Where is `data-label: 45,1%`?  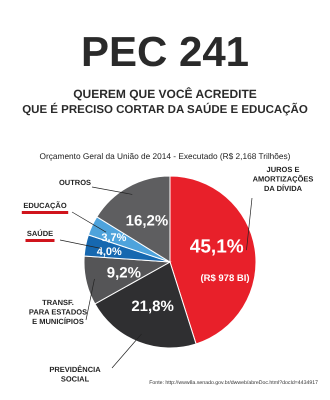 data-label: 45,1% is located at coordinates (217, 247).